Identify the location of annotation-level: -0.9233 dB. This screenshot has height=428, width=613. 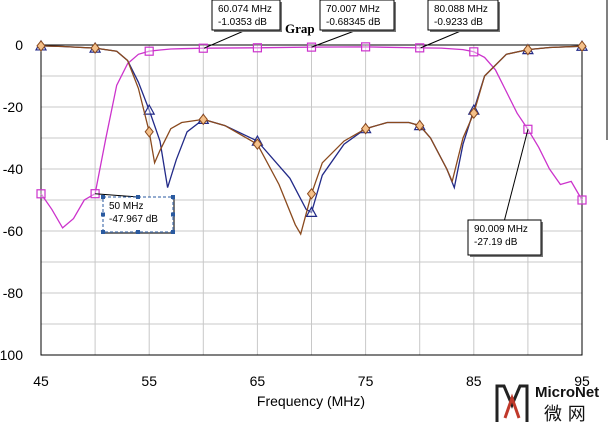
(458, 22).